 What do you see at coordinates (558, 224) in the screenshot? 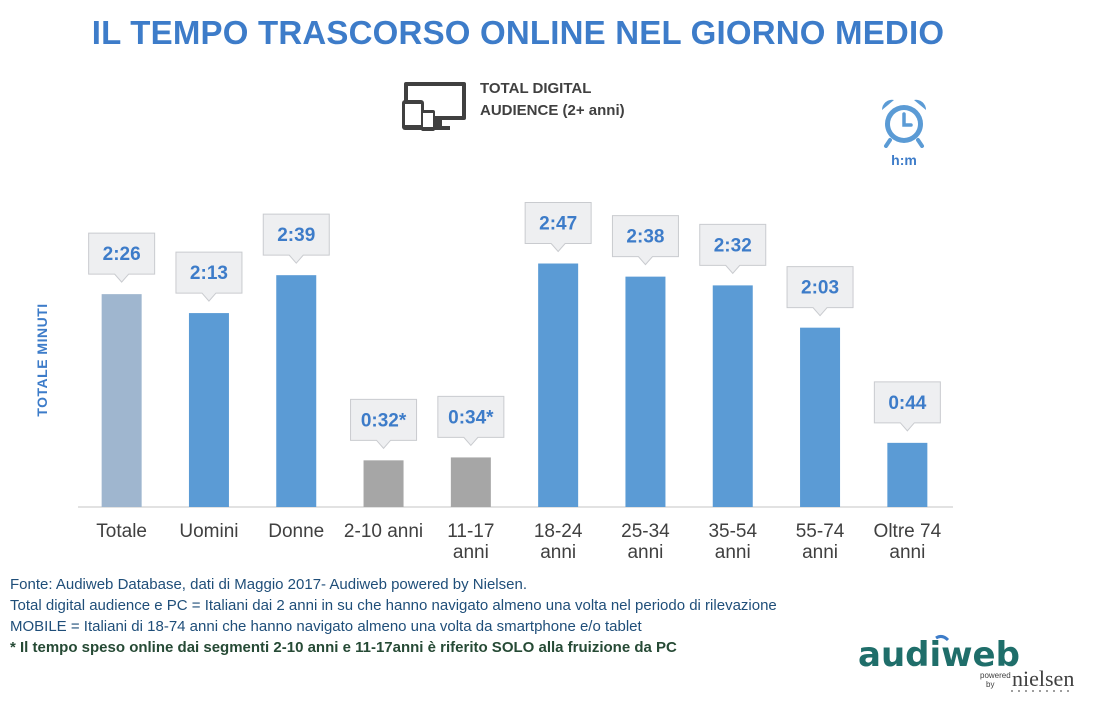
I see `data-label: 2:47` at bounding box center [558, 224].